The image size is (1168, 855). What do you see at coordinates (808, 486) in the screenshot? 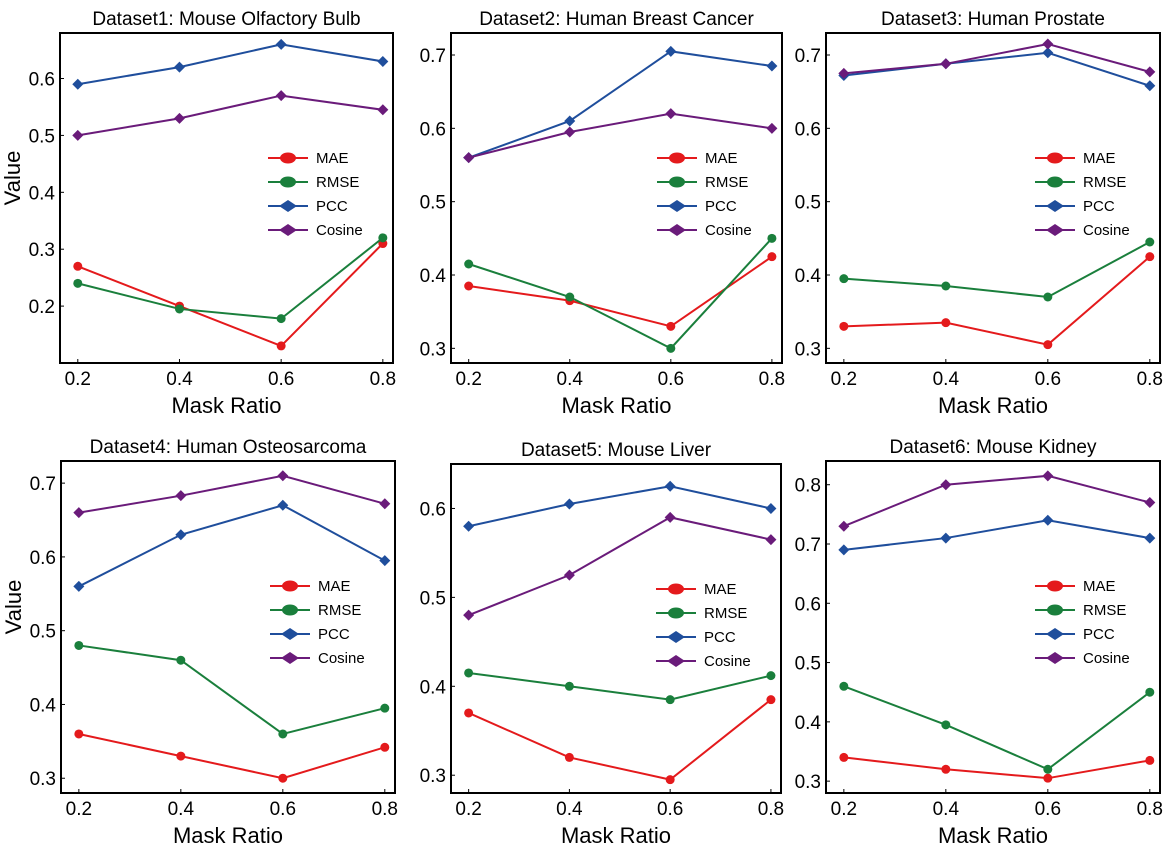
I see `y-tick-label: 0.8` at bounding box center [808, 486].